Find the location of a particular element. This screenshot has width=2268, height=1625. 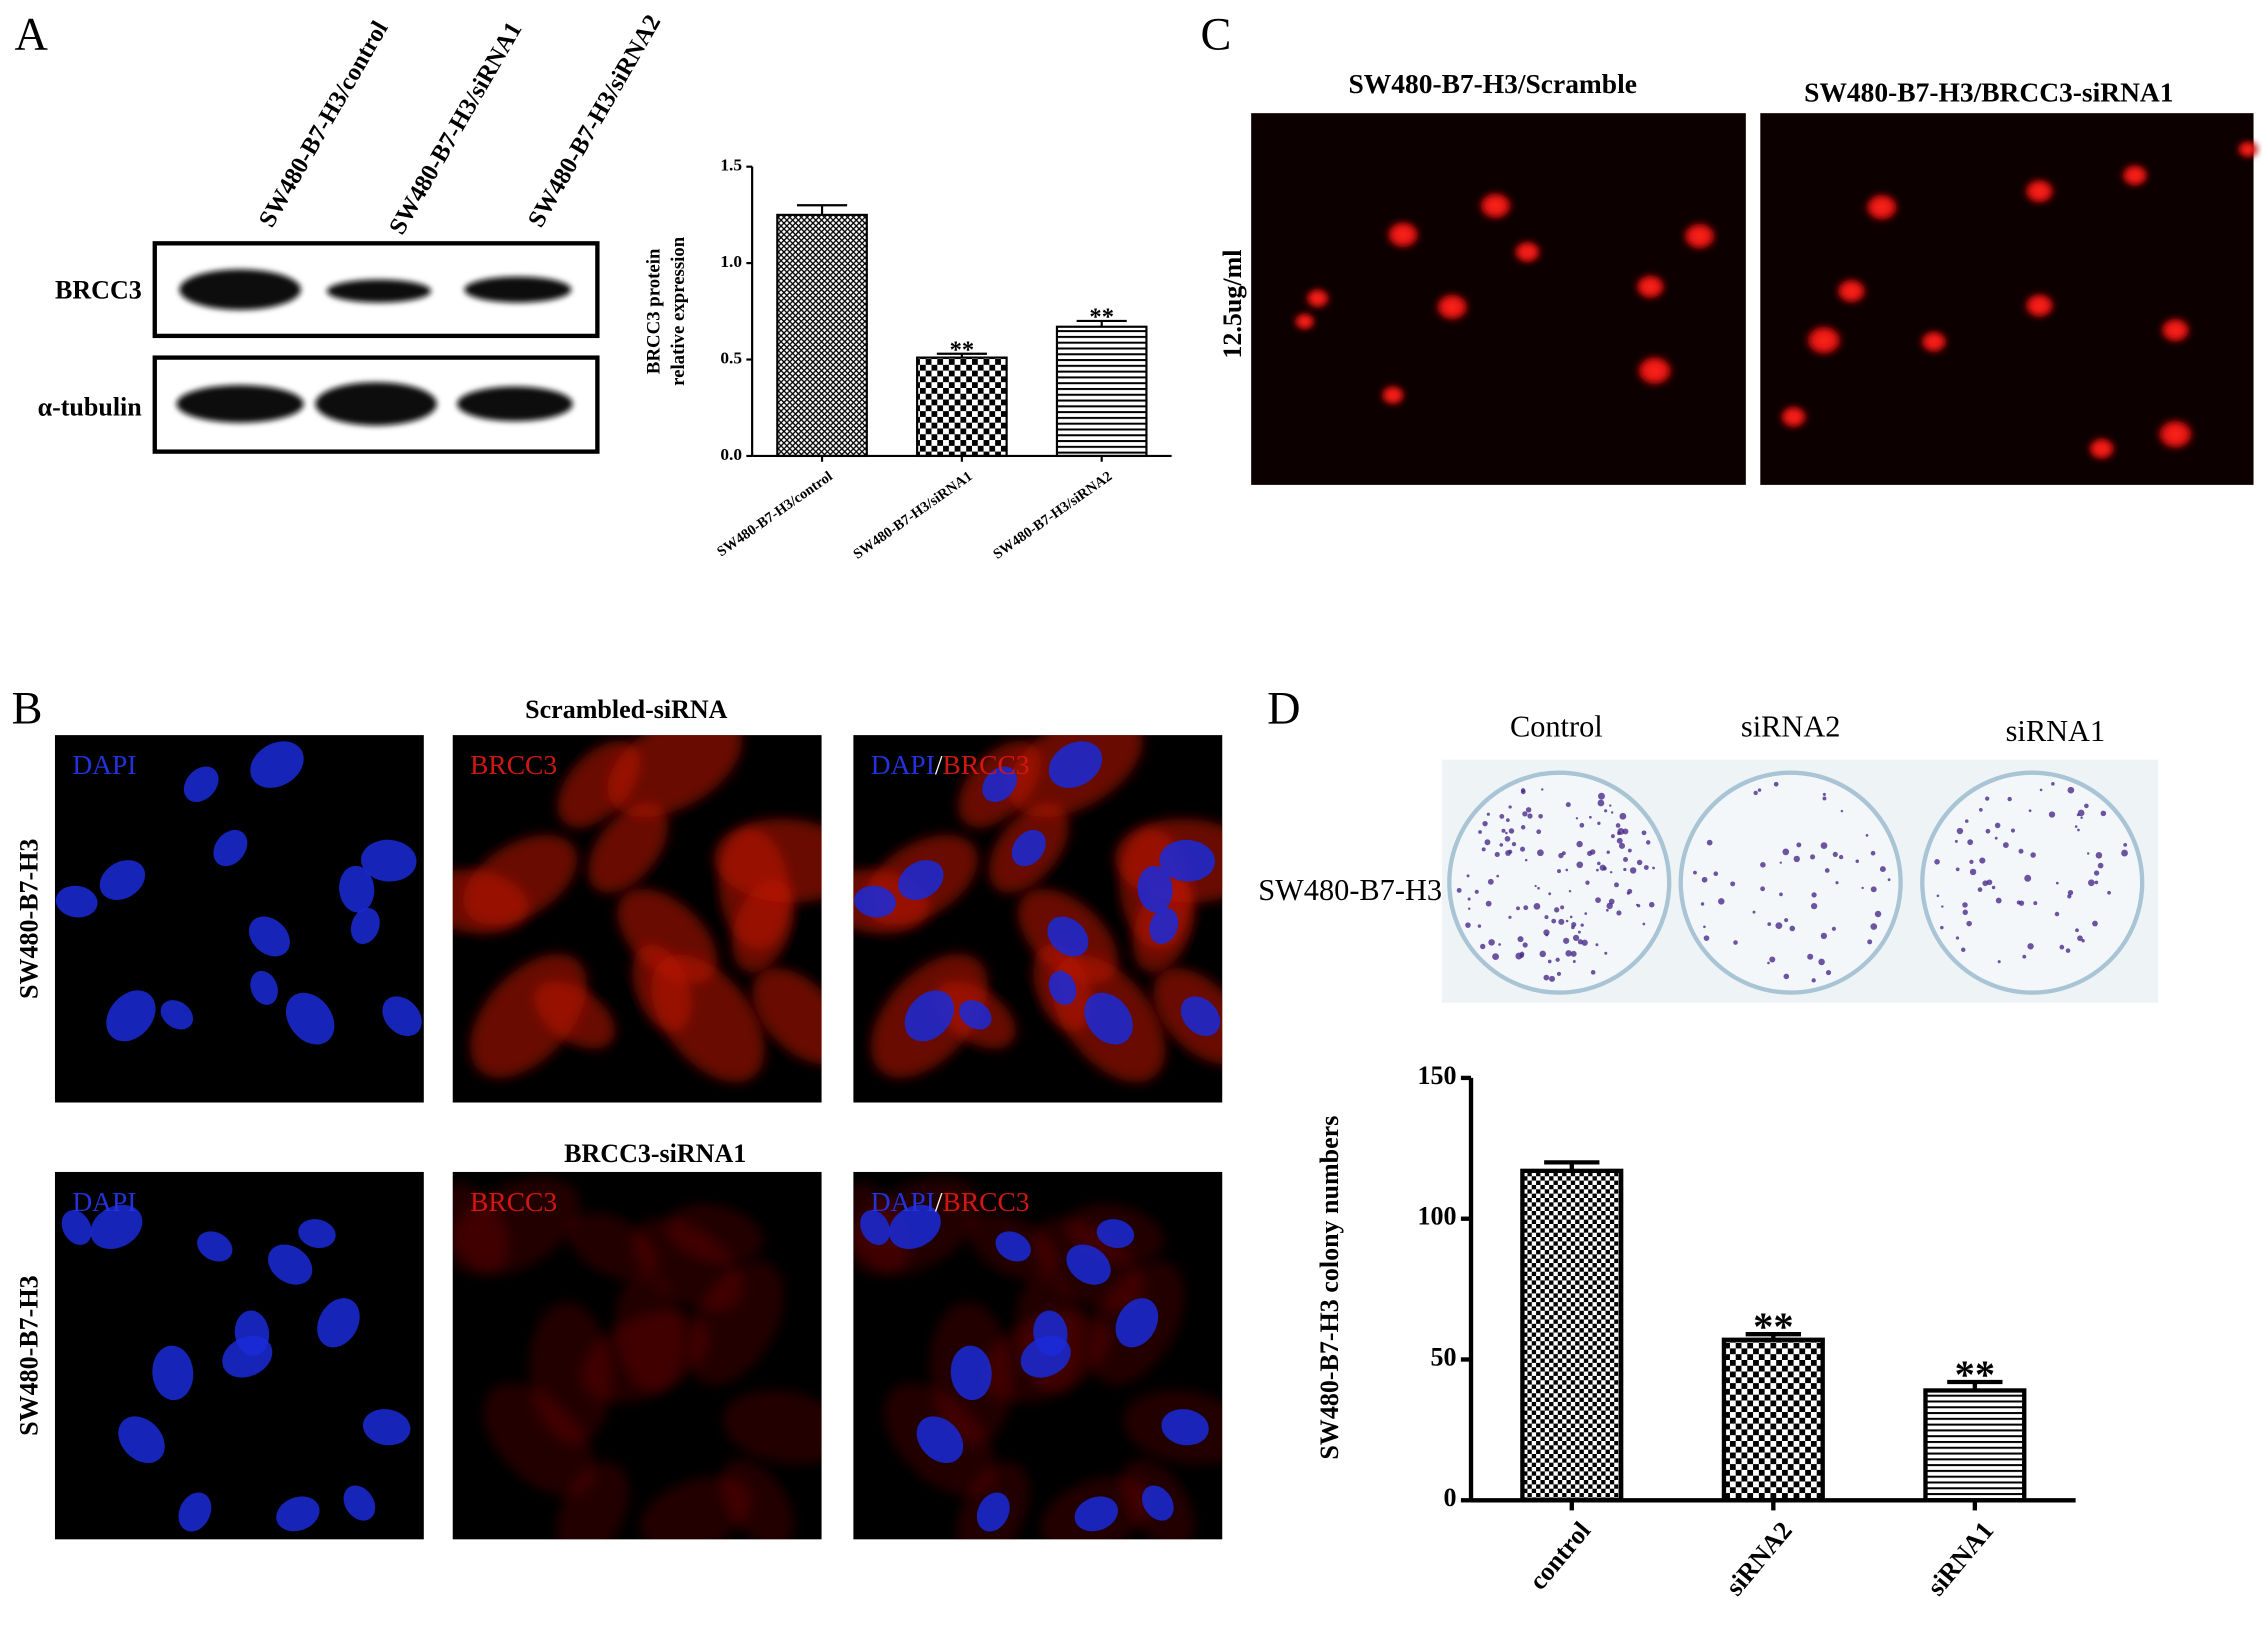

plate-label: Control is located at coordinates (1556, 727).